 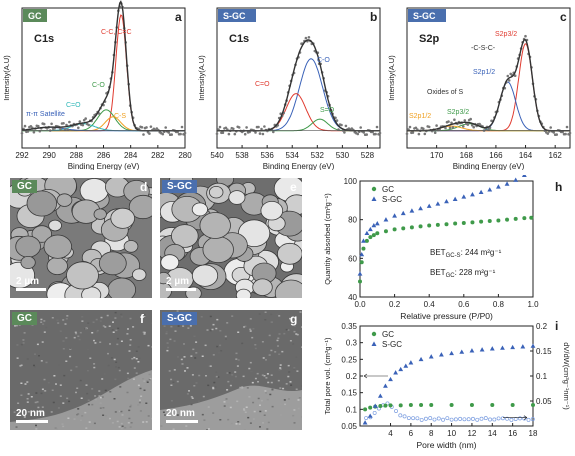 What do you see at coordinates (352, 409) in the screenshot?
I see `y-tick-label: 0.1` at bounding box center [352, 409].